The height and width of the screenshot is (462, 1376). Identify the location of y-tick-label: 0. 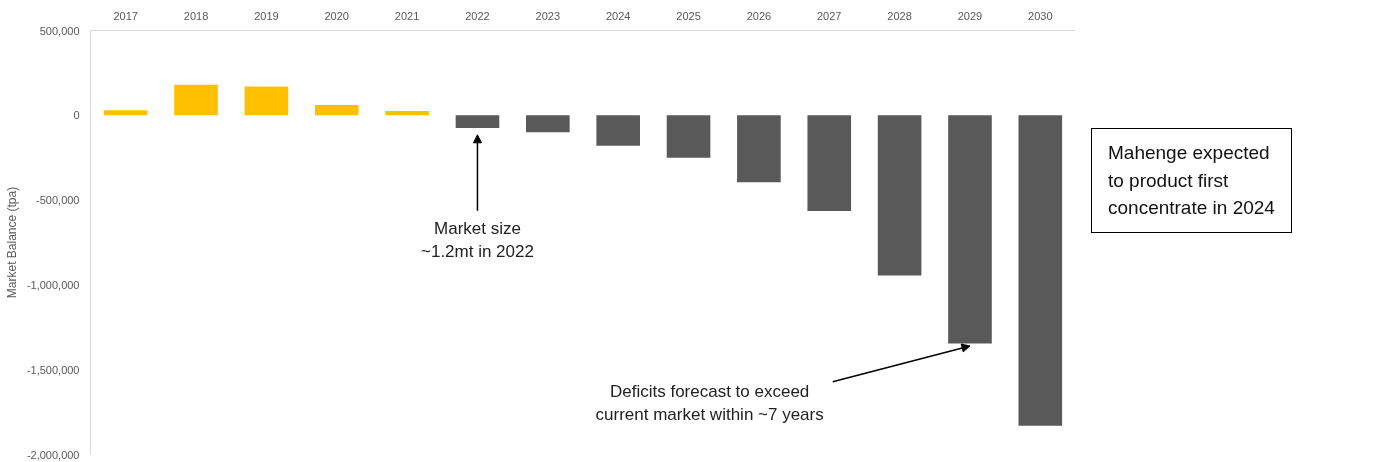
(76, 115).